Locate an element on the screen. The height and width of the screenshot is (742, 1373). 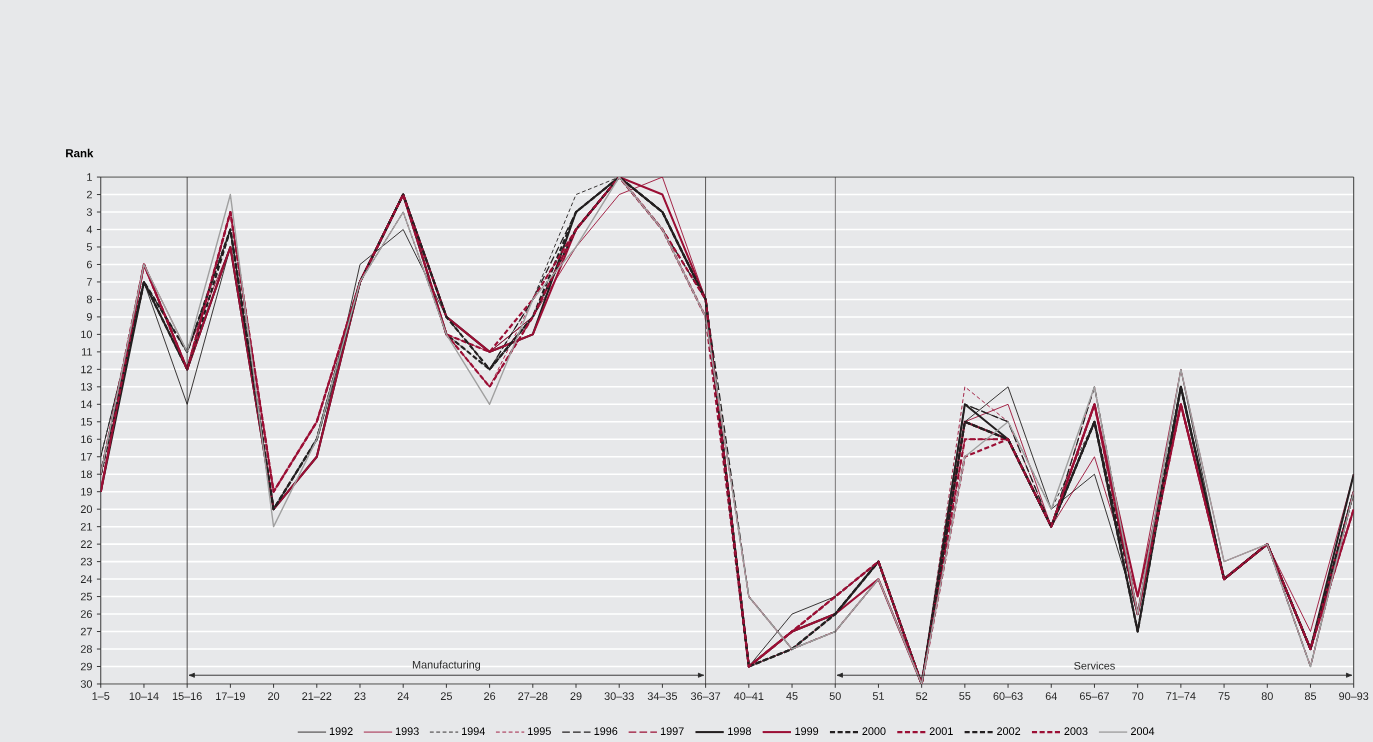
y-tick-label: 17 is located at coordinates (86, 457).